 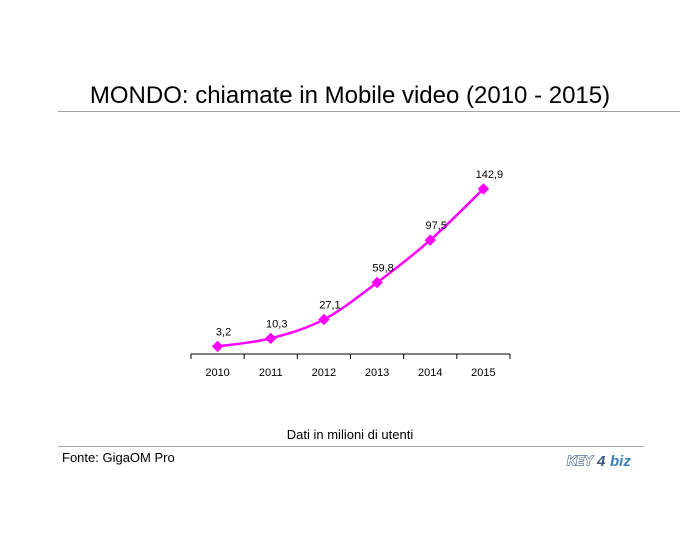 What do you see at coordinates (350, 356) in the screenshot?
I see `x-axis` at bounding box center [350, 356].